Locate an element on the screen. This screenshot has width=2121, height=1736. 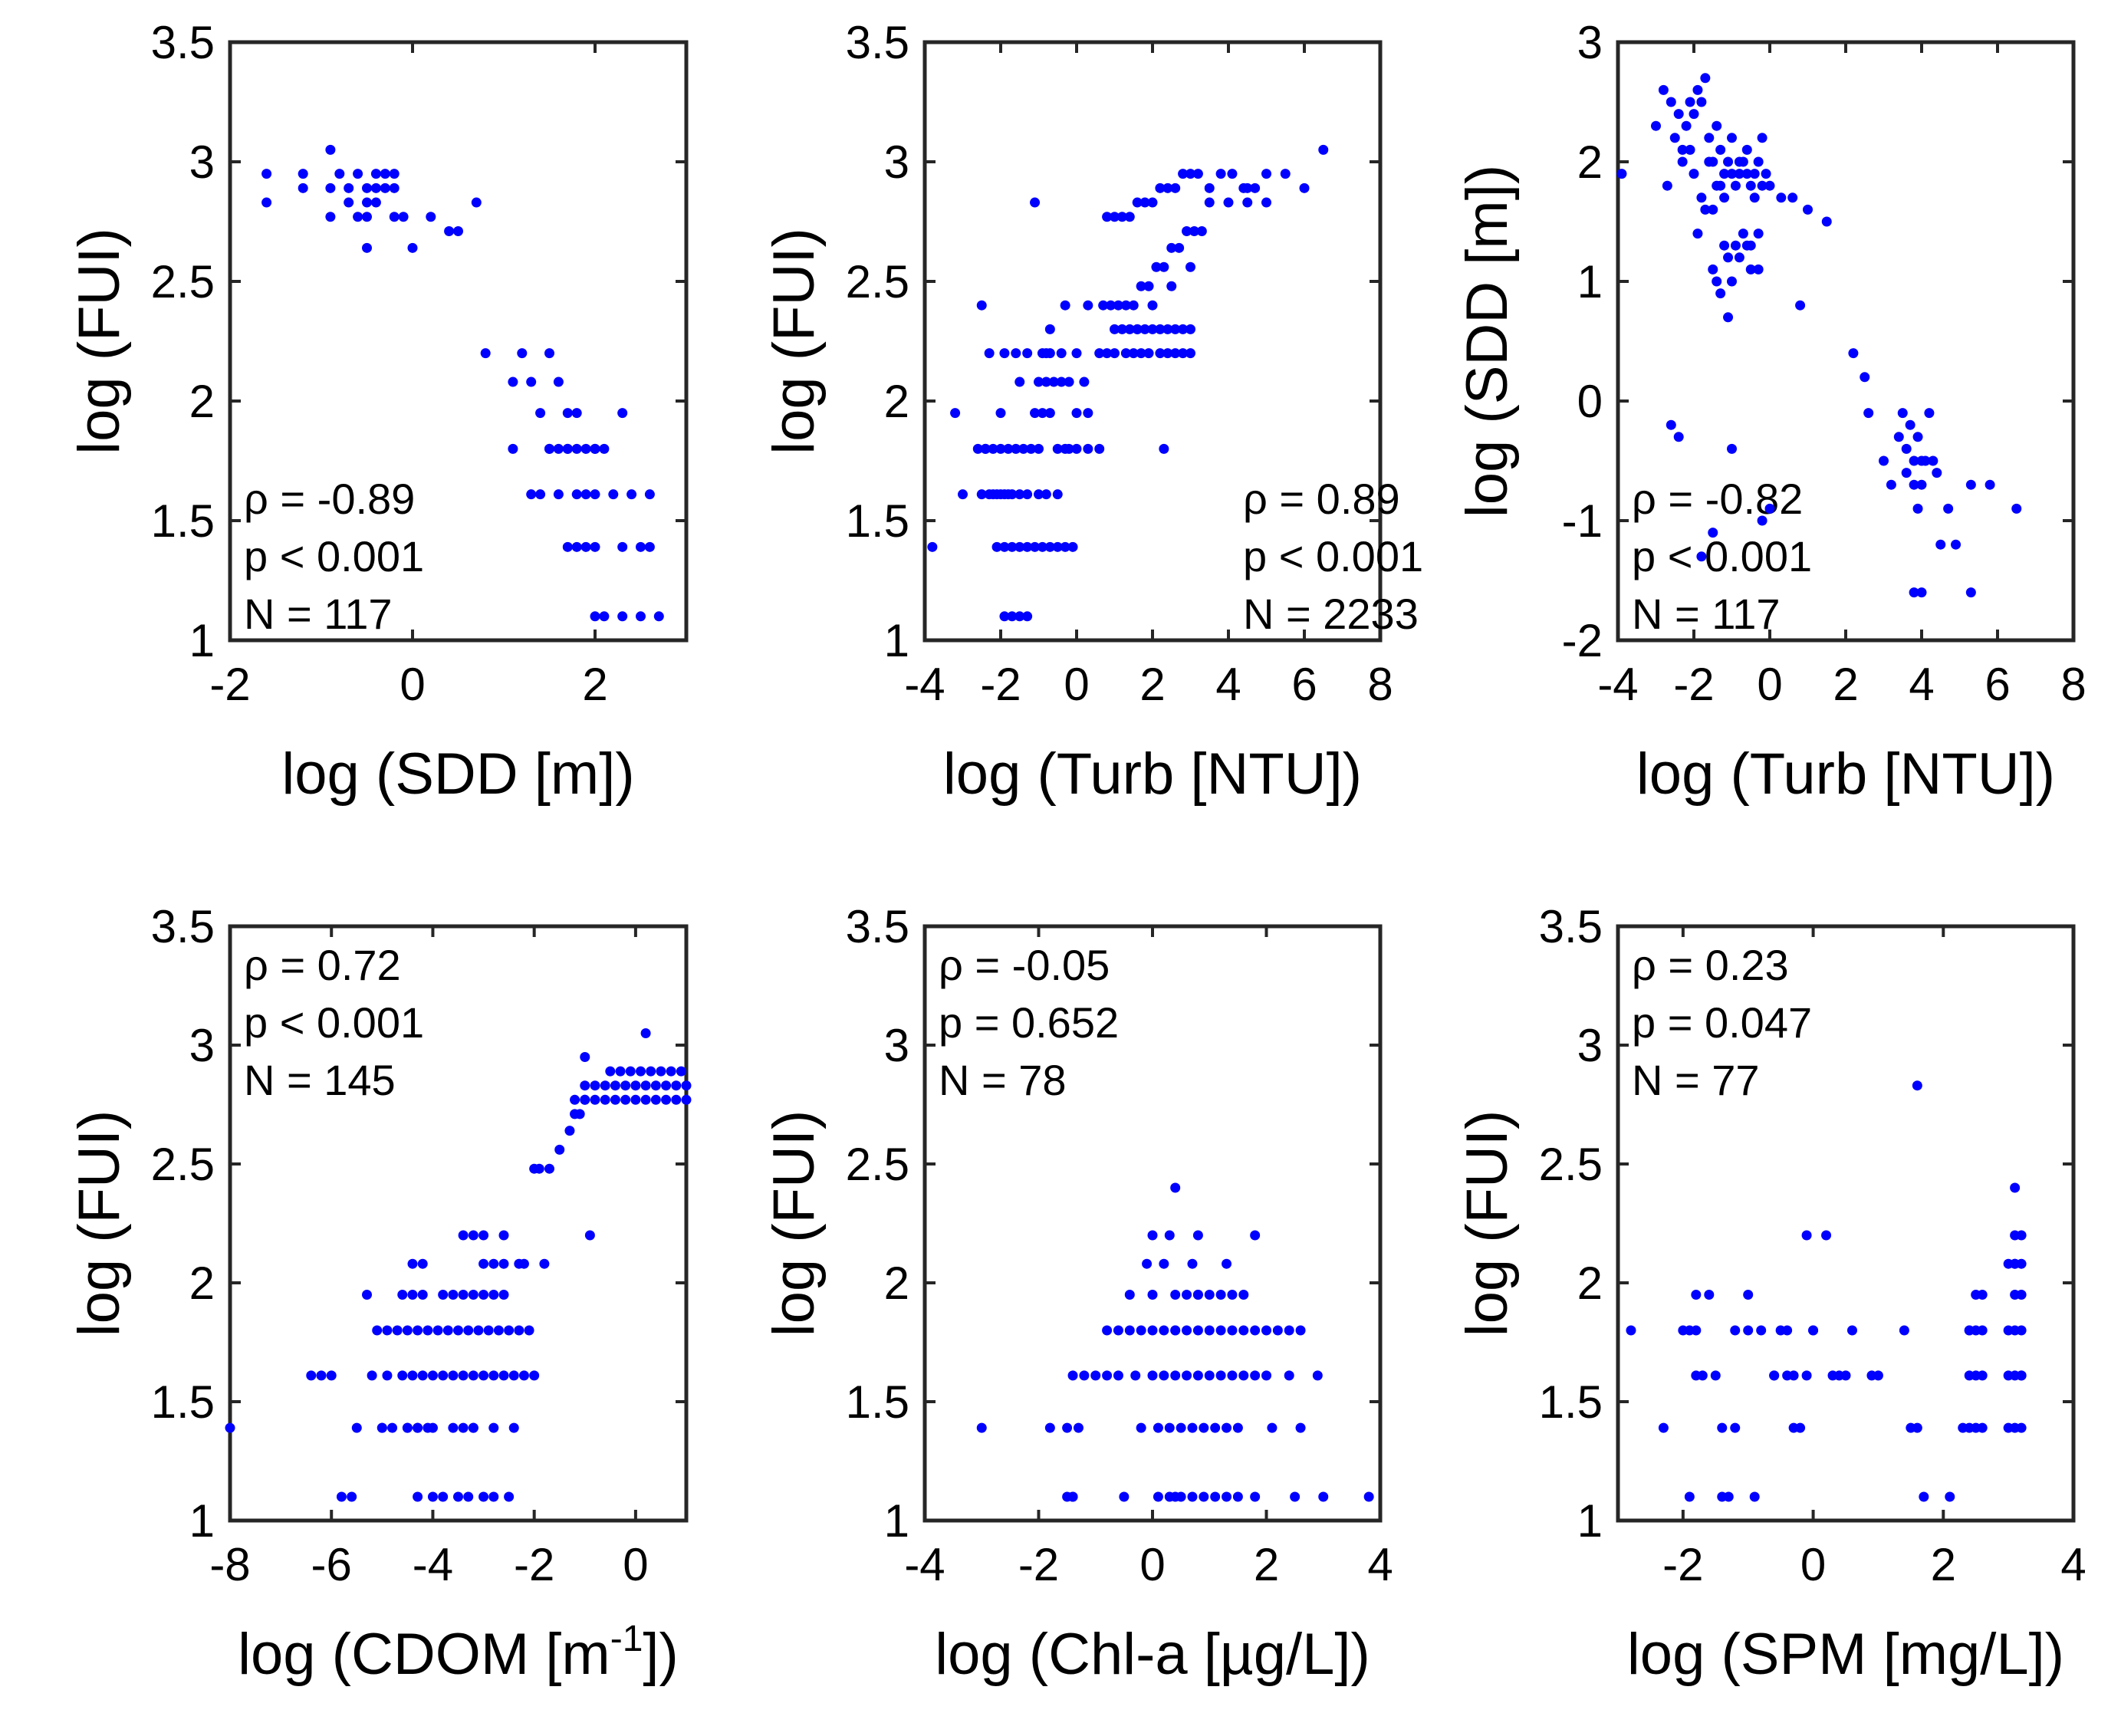
y-tick-label: 1.5 is located at coordinates (877, 521).